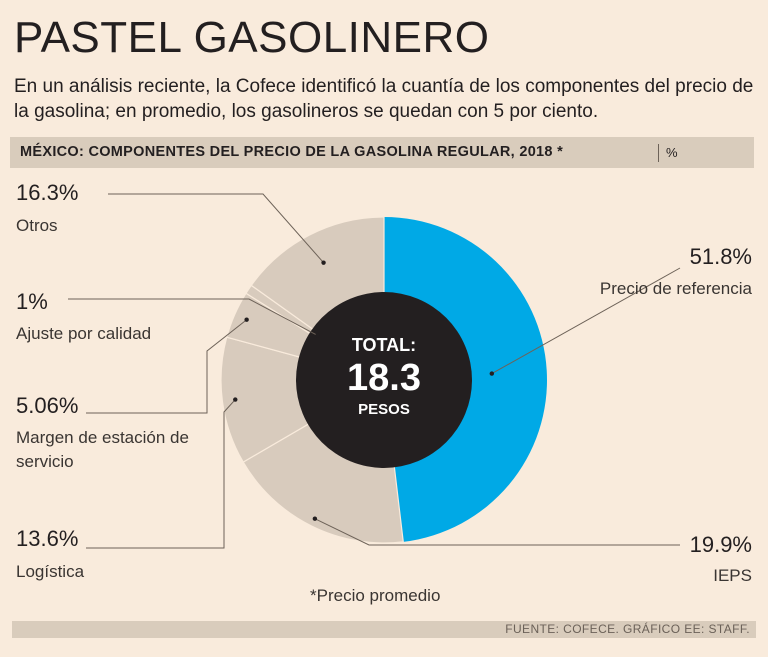 The height and width of the screenshot is (657, 768). I want to click on value-label-margen: 5.06%, so click(47, 405).